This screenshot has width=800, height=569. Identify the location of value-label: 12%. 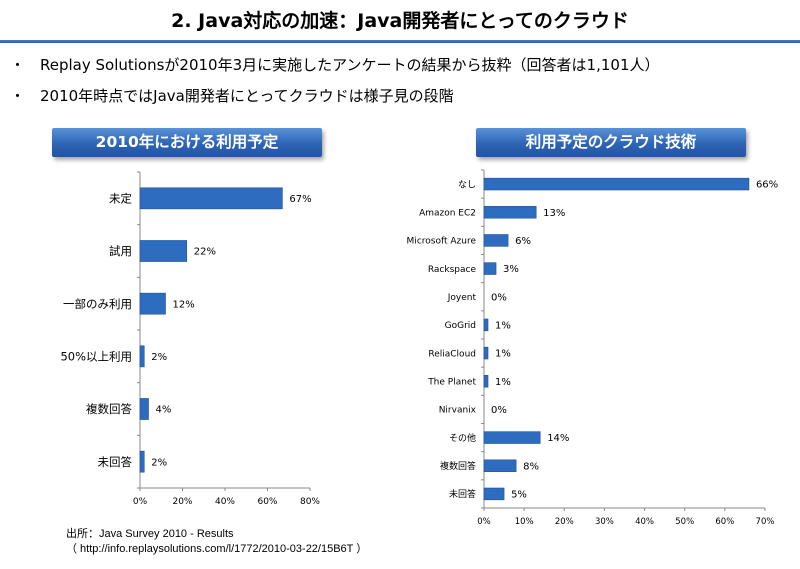
(184, 304).